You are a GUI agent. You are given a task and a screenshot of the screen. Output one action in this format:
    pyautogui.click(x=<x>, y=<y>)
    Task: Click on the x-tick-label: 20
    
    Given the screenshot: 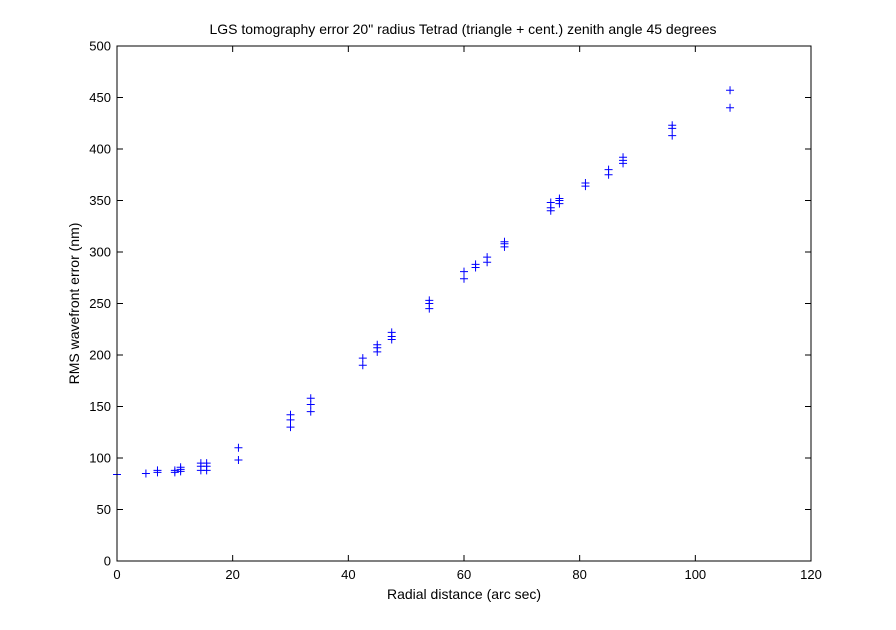 What is the action you would take?
    pyautogui.click(x=232, y=574)
    